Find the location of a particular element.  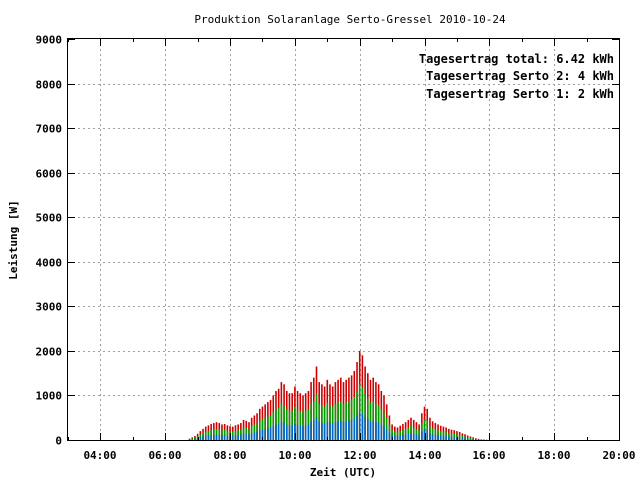

x-axis-label: Zeit (UTC) is located at coordinates (343, 472).